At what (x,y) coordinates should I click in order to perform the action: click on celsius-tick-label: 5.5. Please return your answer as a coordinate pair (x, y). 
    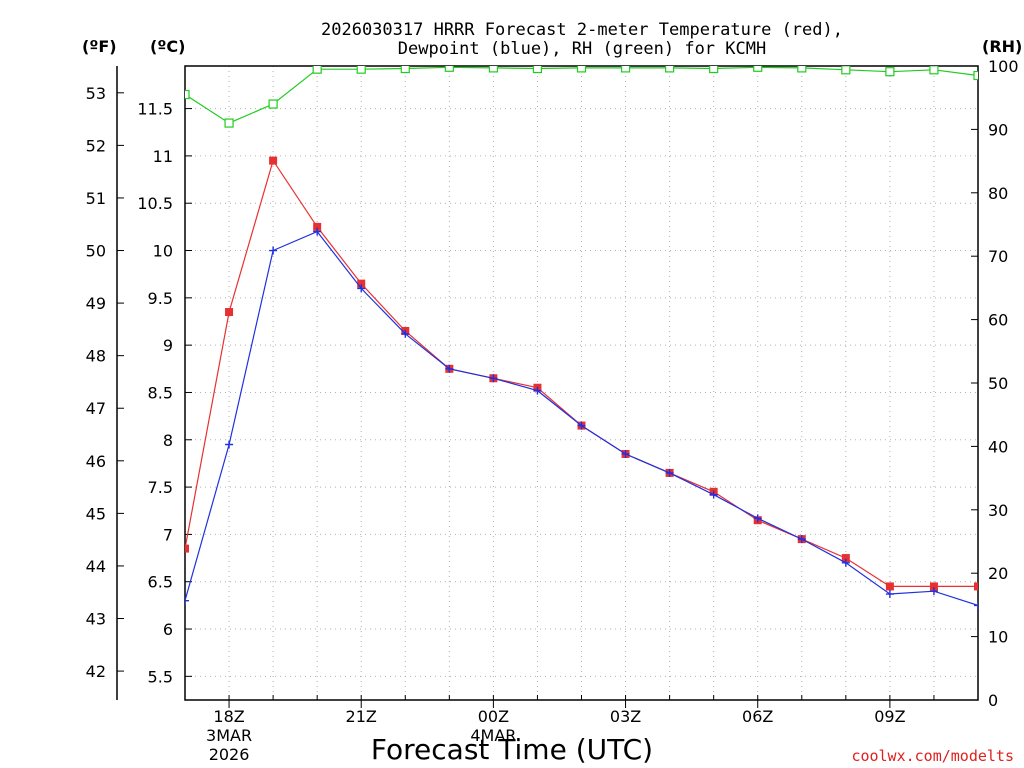
    Looking at the image, I should click on (160, 676).